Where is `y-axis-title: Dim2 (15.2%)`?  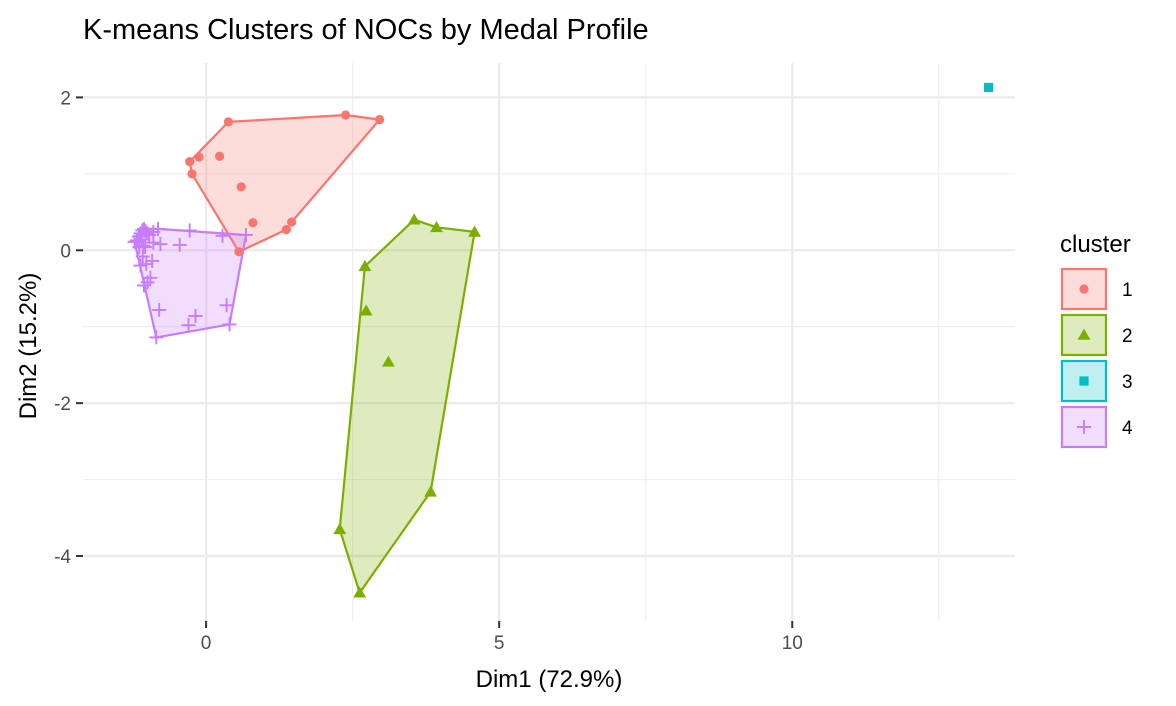
y-axis-title: Dim2 (15.2%) is located at coordinates (28, 346).